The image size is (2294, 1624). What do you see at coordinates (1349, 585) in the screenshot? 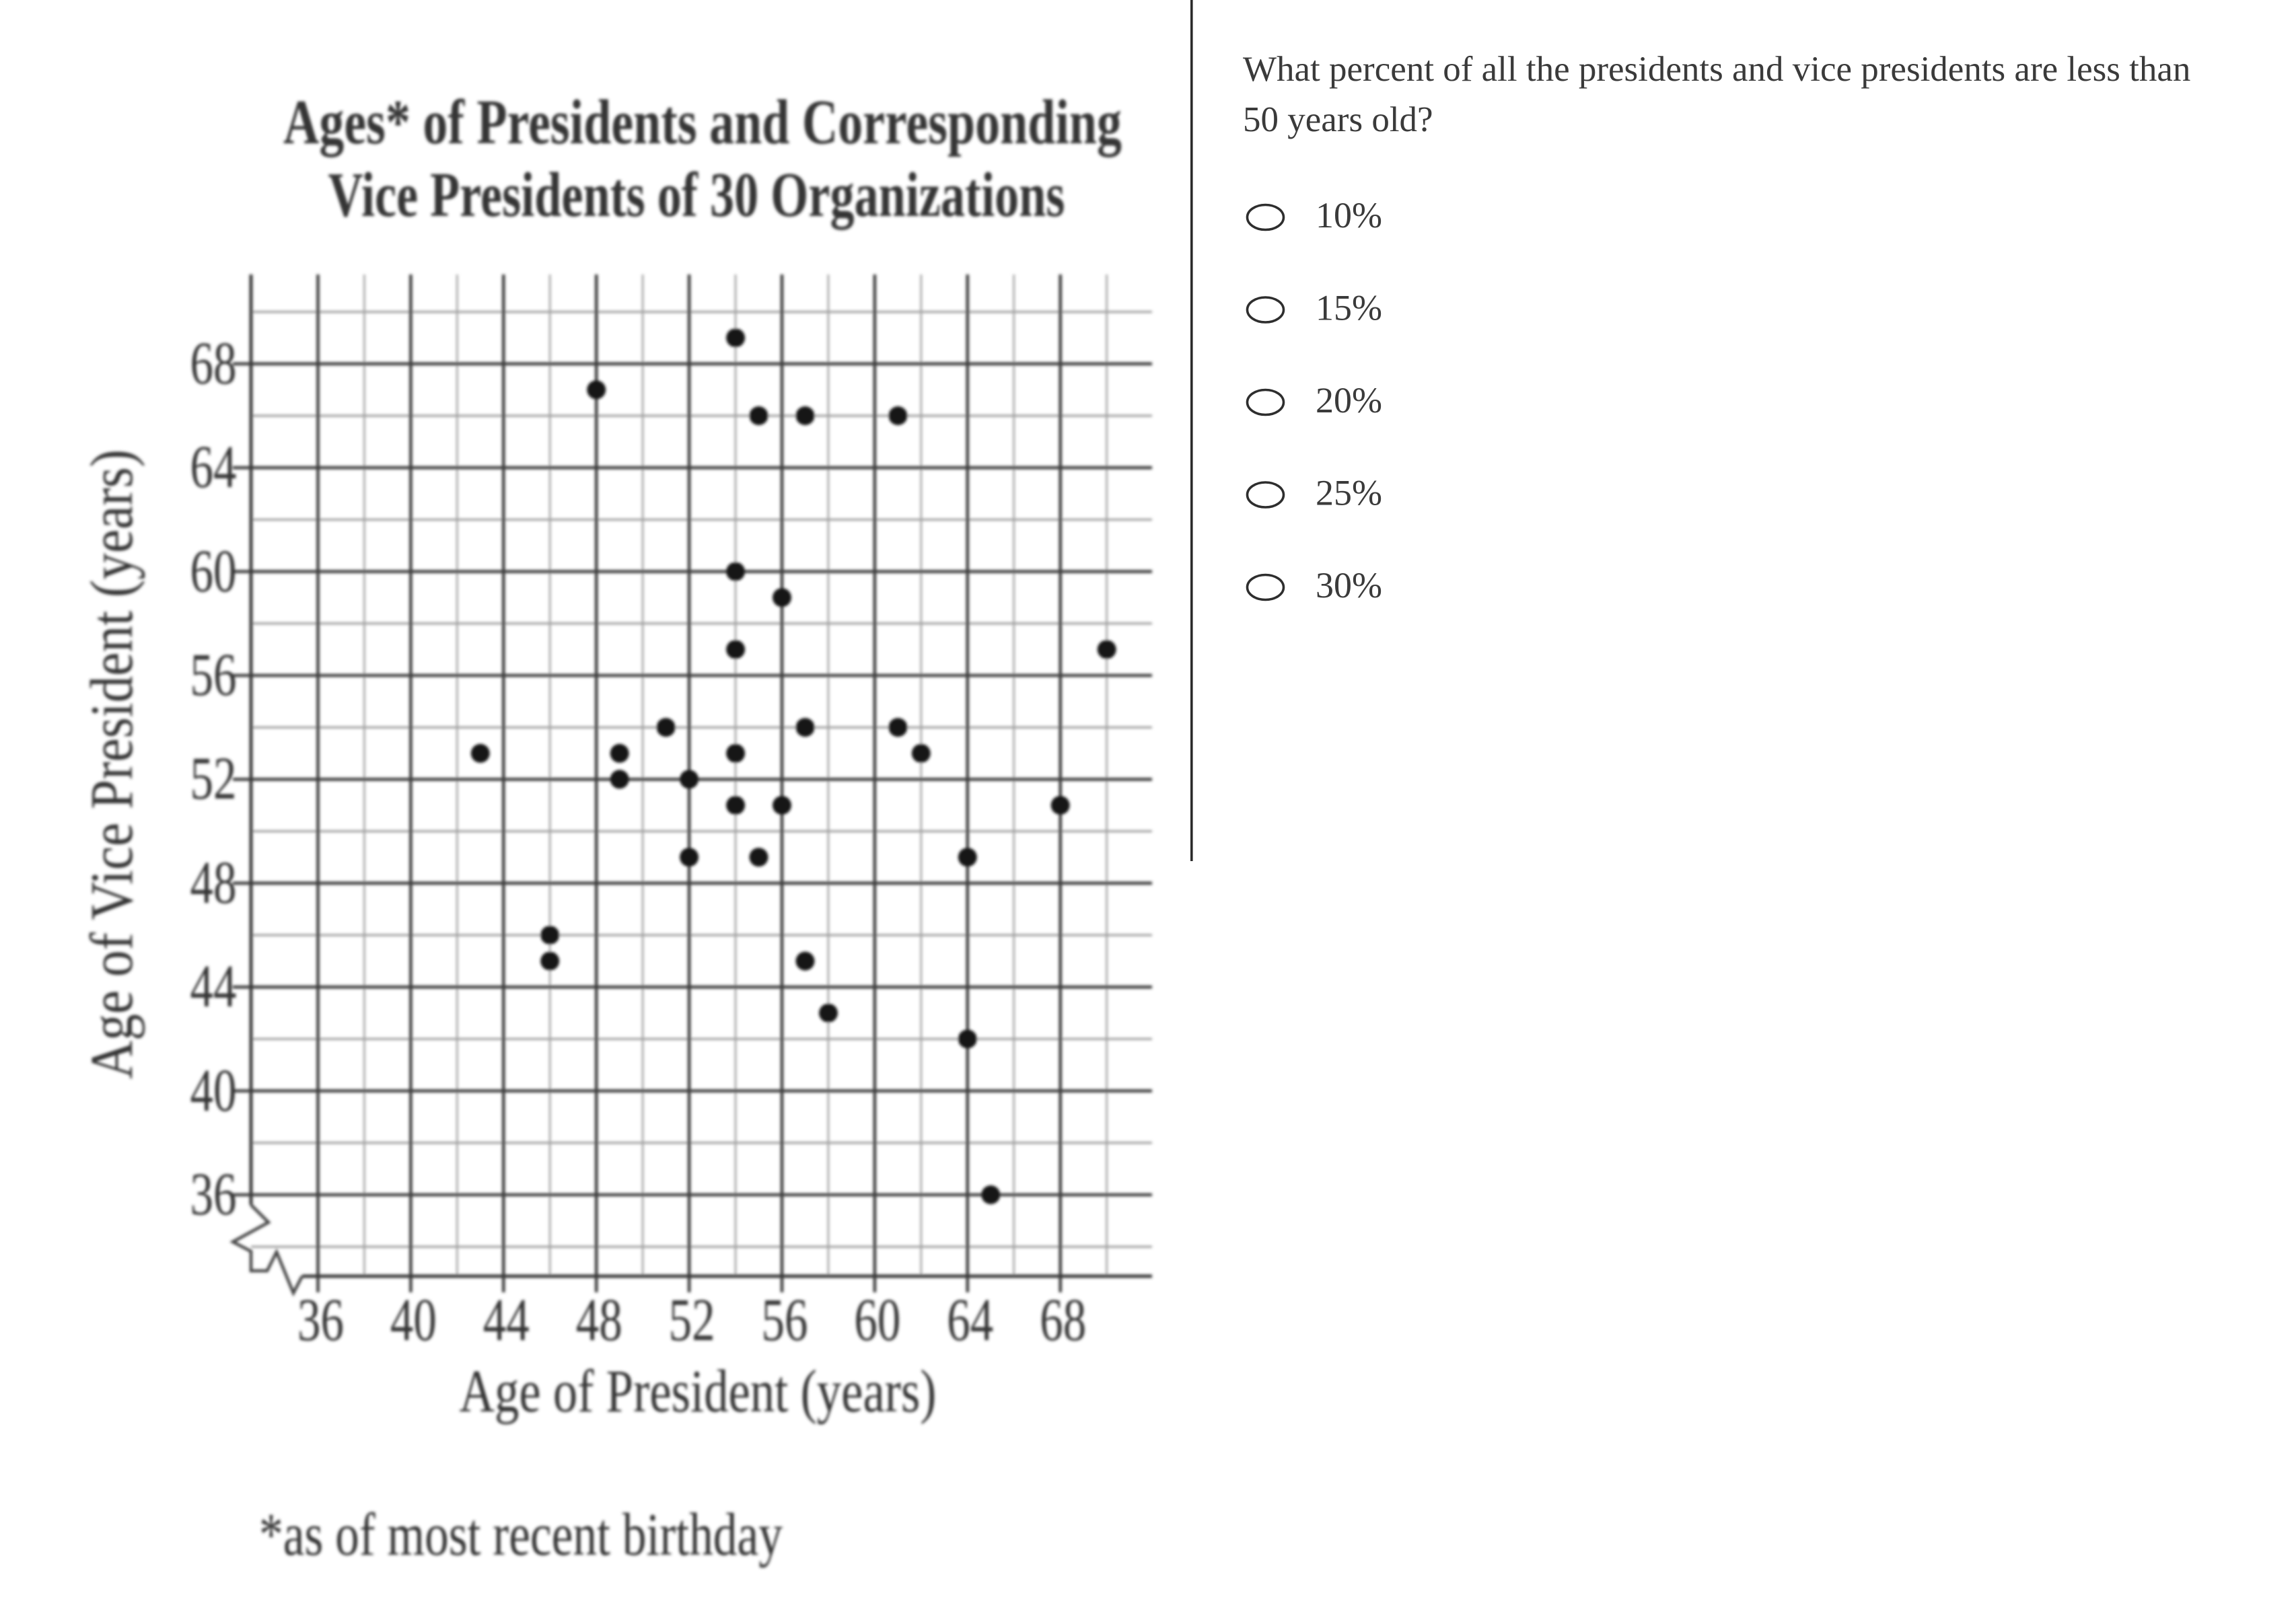
I see `svg-text: 30%` at bounding box center [1349, 585].